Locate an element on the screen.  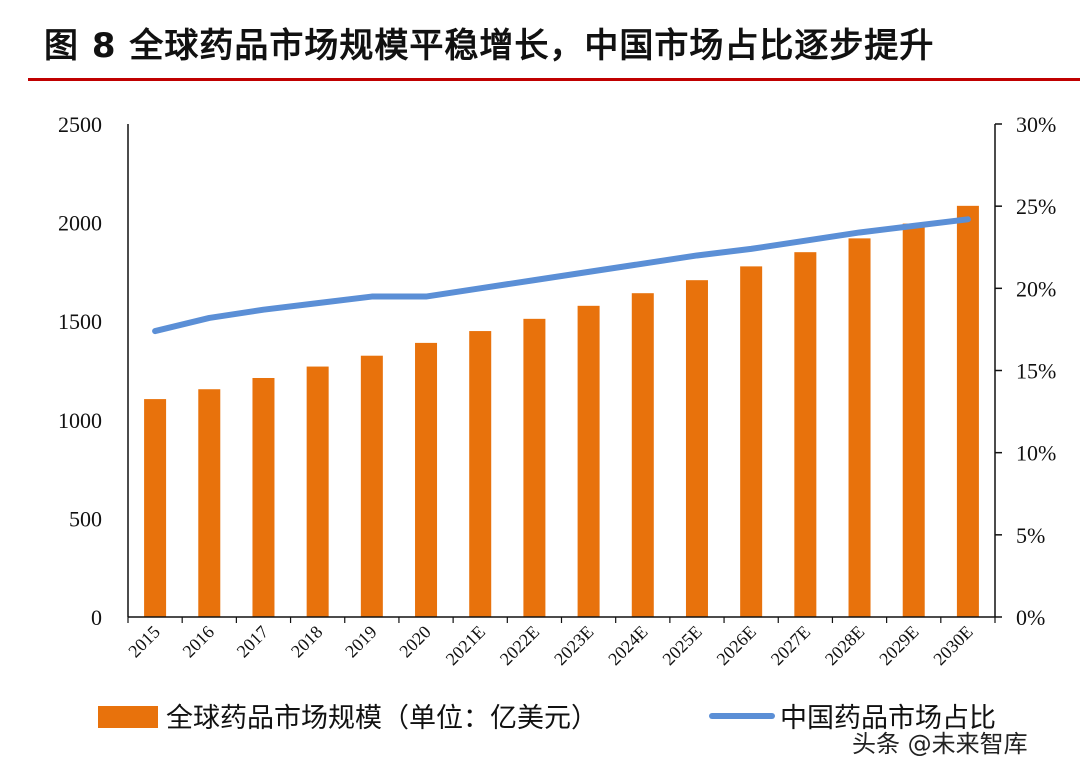
bar-2024E is located at coordinates (642, 455).